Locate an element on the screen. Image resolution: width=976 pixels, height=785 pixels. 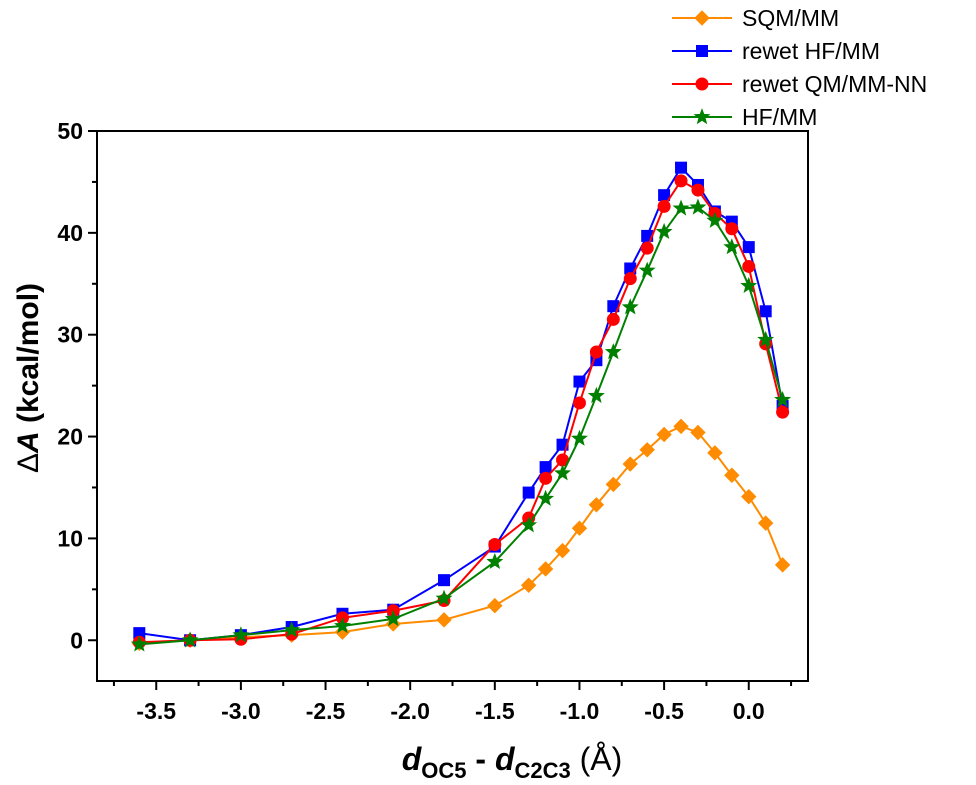
legend-item-hf-mm: HF/MM is located at coordinates (744, 117).